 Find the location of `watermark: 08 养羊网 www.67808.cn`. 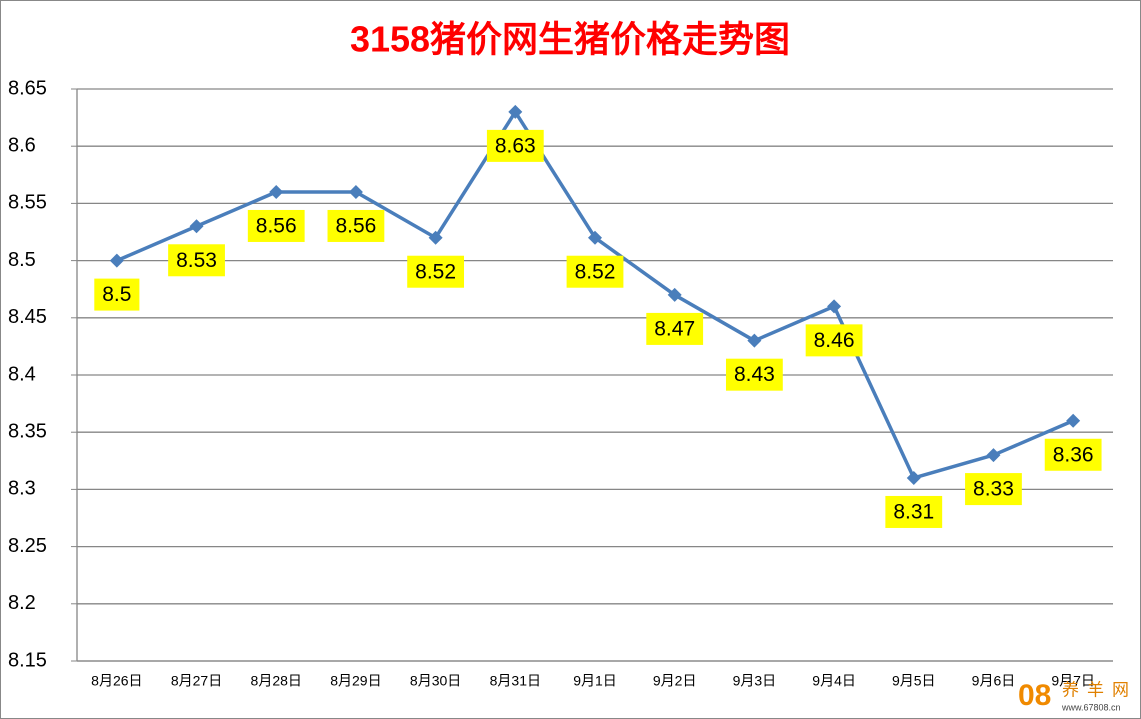

watermark: 08 养羊网 www.67808.cn is located at coordinates (1077, 695).